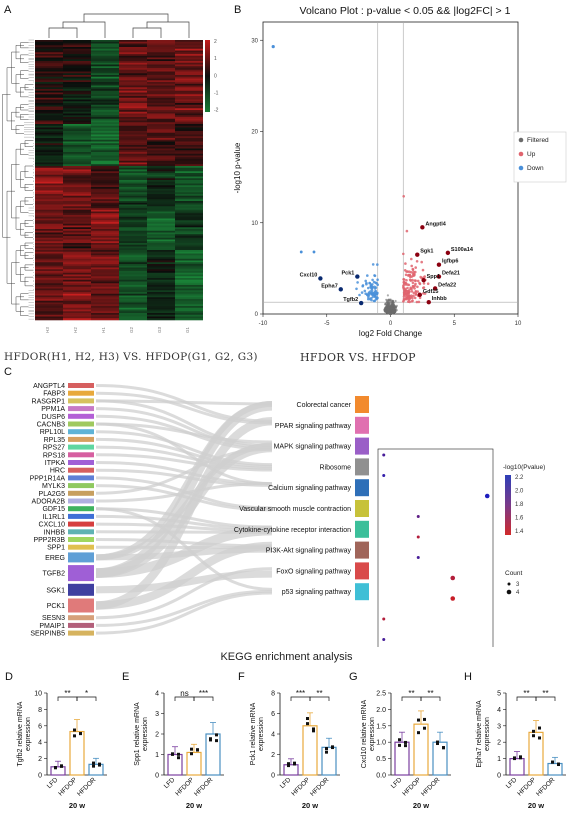  What do you see at coordinates (518, 324) in the screenshot?
I see `volcano-x-tick-label: 10` at bounding box center [518, 324].